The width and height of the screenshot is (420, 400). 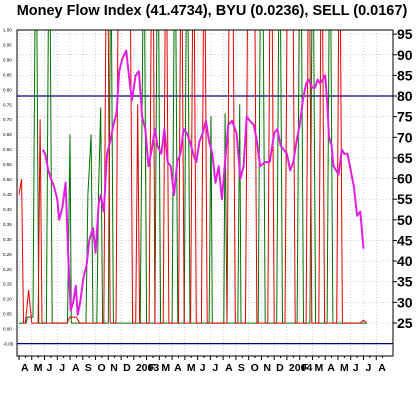 I want to click on right-axis-tick-label: 90, so click(x=405, y=55).